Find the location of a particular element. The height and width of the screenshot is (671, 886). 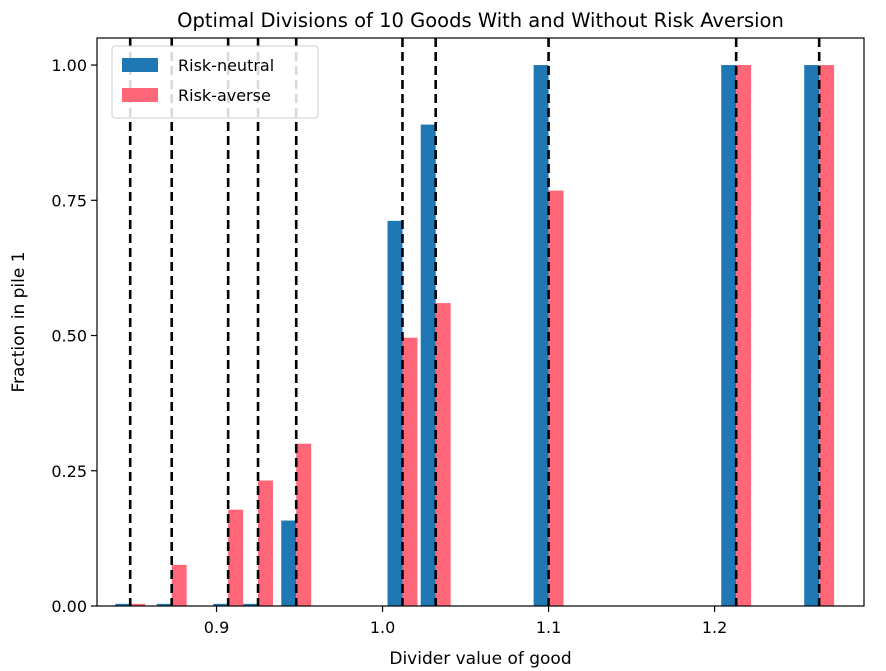

legend: Risk-neutral Risk-averse is located at coordinates (215, 82).